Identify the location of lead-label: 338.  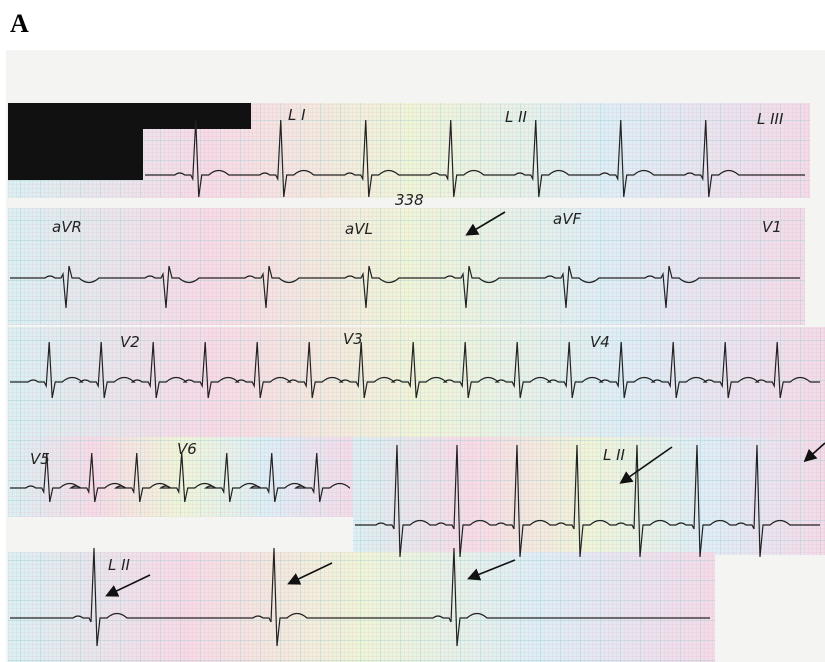
(409, 200).